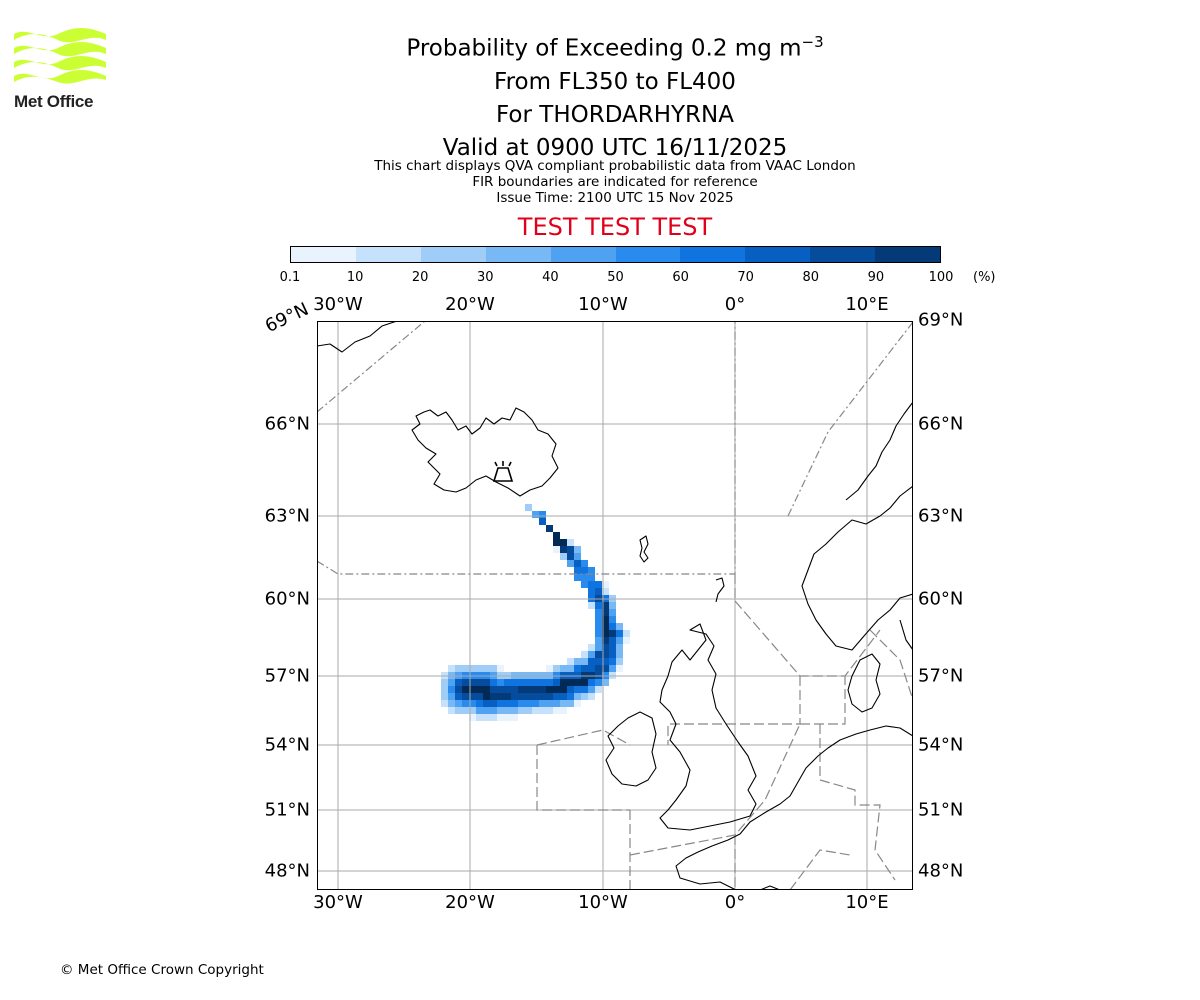  Describe the element at coordinates (287, 810) in the screenshot. I see `lat-label-left-51n: 51°N` at that location.